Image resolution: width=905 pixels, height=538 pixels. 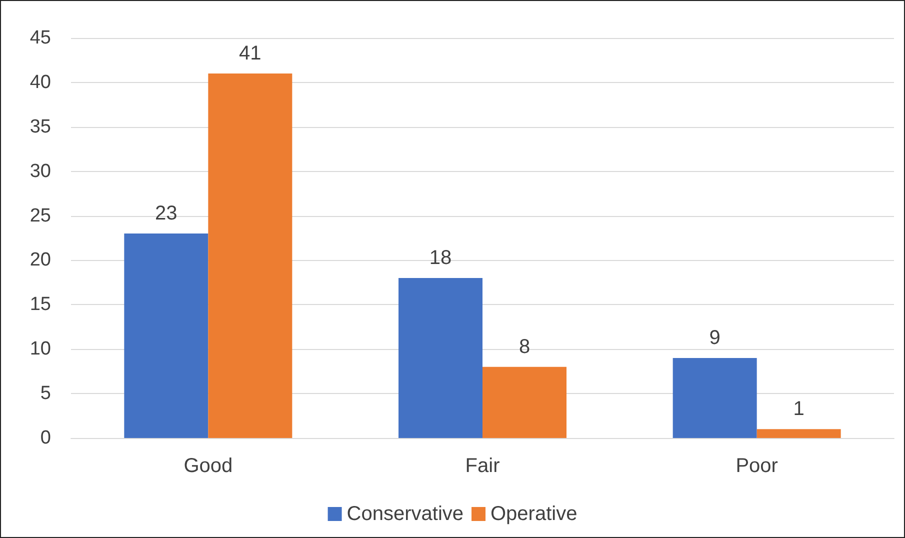 I want to click on data-label: 1, so click(x=798, y=409).